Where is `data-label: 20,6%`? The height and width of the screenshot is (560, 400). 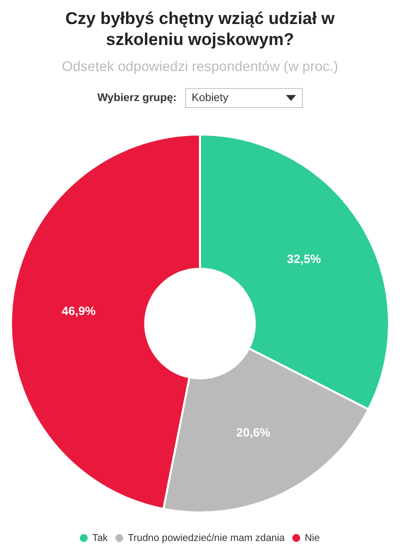
data-label: 20,6% is located at coordinates (253, 432).